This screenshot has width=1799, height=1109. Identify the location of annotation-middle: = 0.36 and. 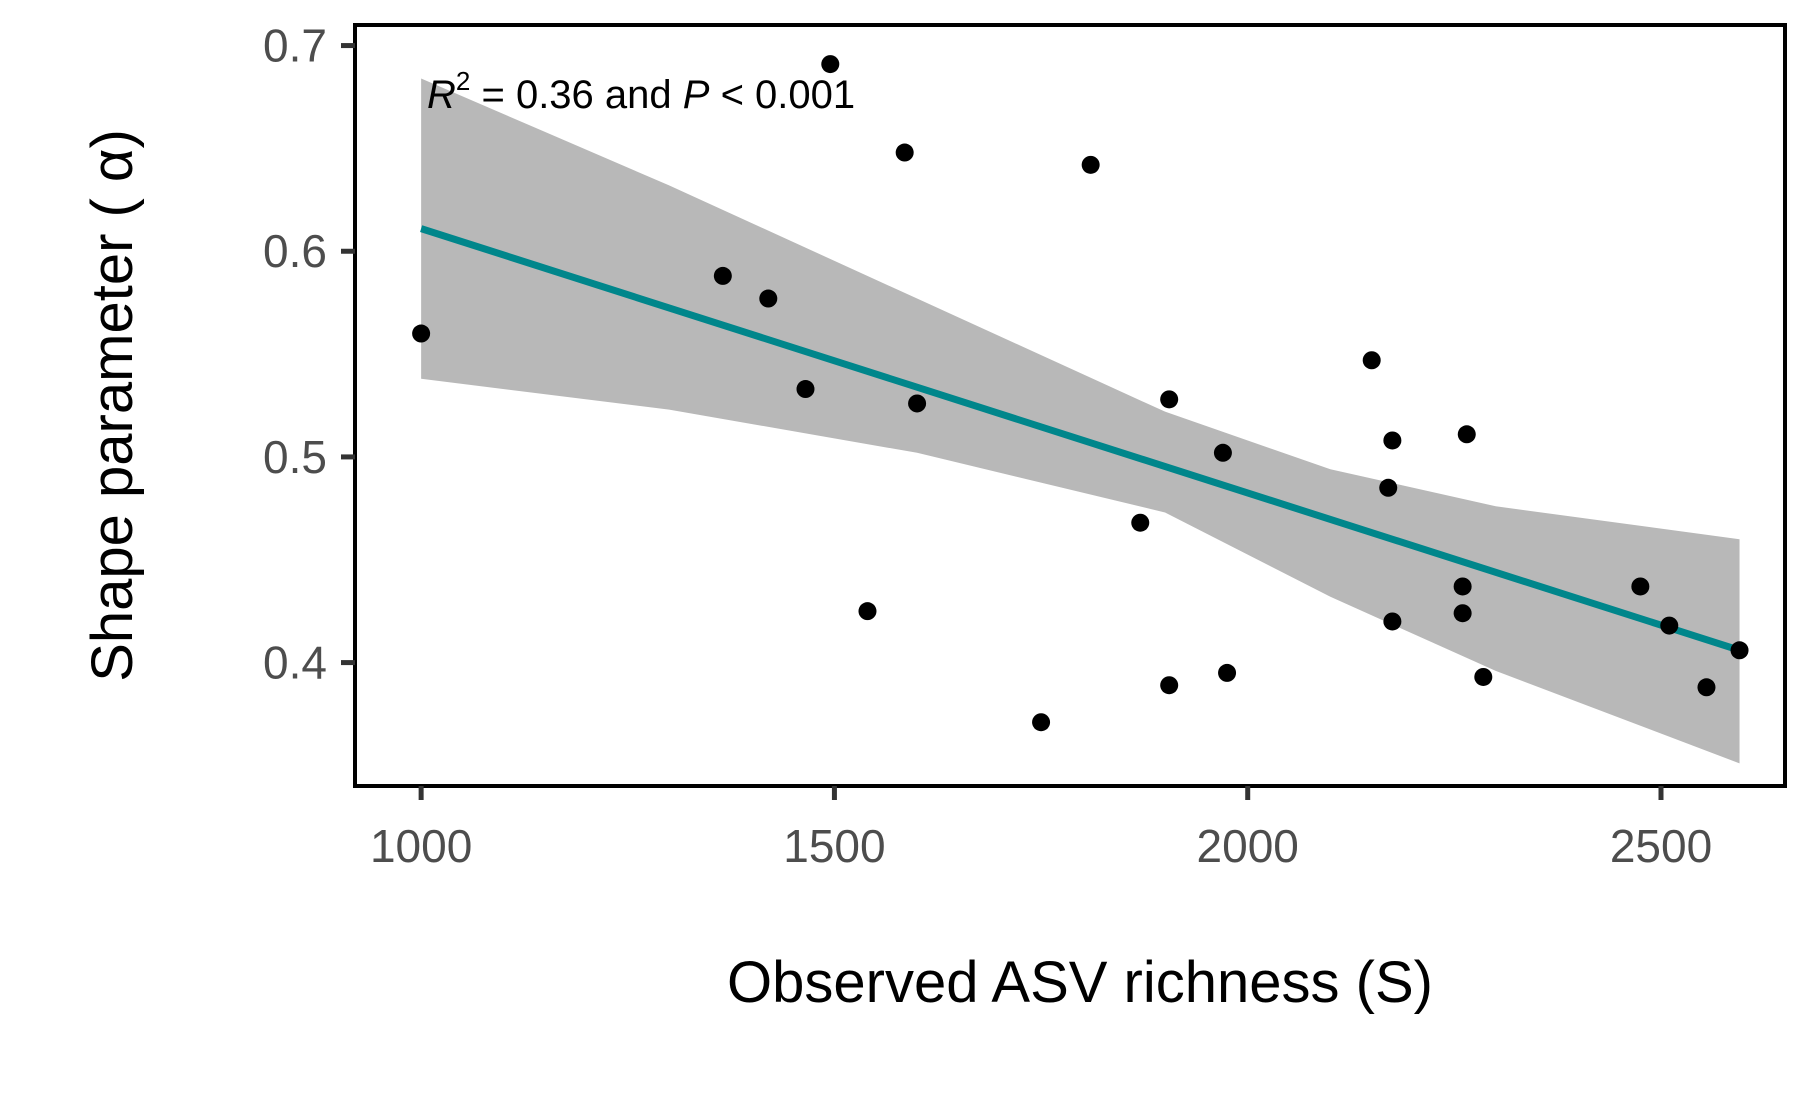
(576, 95).